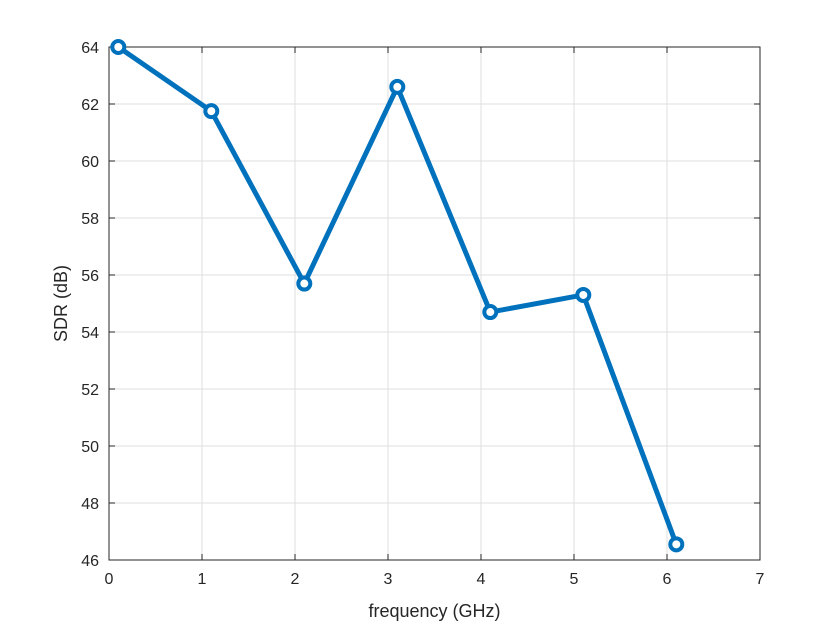  I want to click on y-tick-label: 58, so click(90, 219).